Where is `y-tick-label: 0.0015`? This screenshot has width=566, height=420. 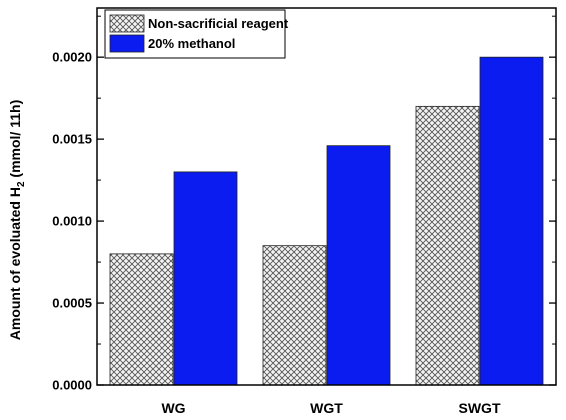 y-tick-label: 0.0015 is located at coordinates (72, 139).